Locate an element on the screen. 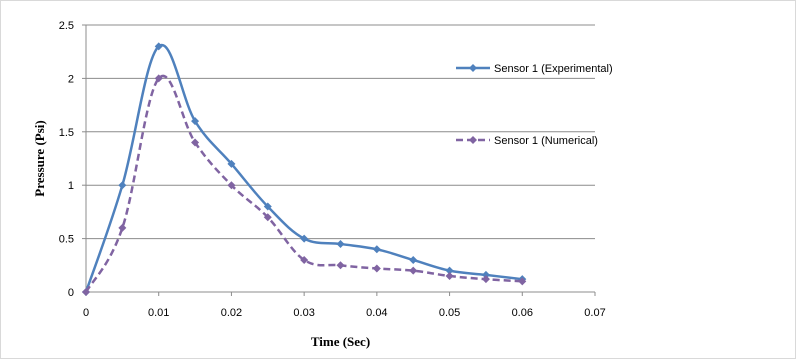  x-tick-label: 0.01 is located at coordinates (158, 313).